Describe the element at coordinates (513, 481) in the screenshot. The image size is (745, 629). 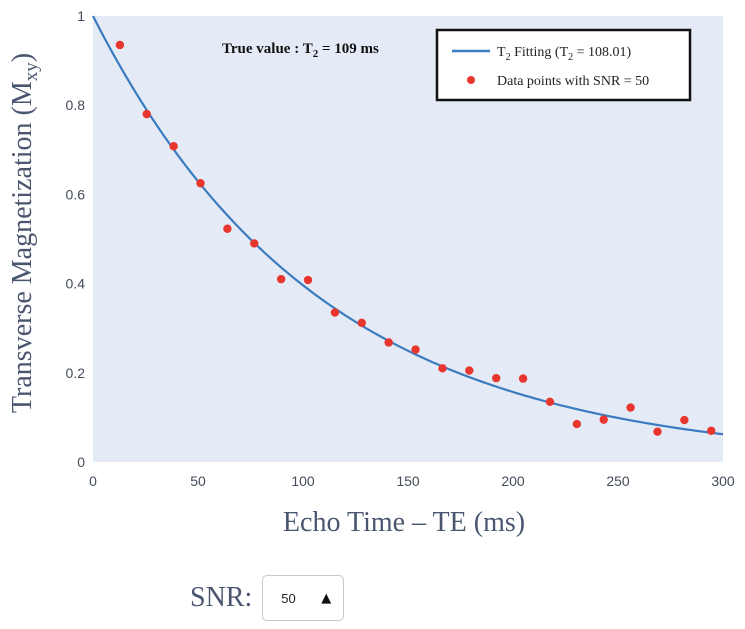
I see `x-tick-label: 200` at that location.